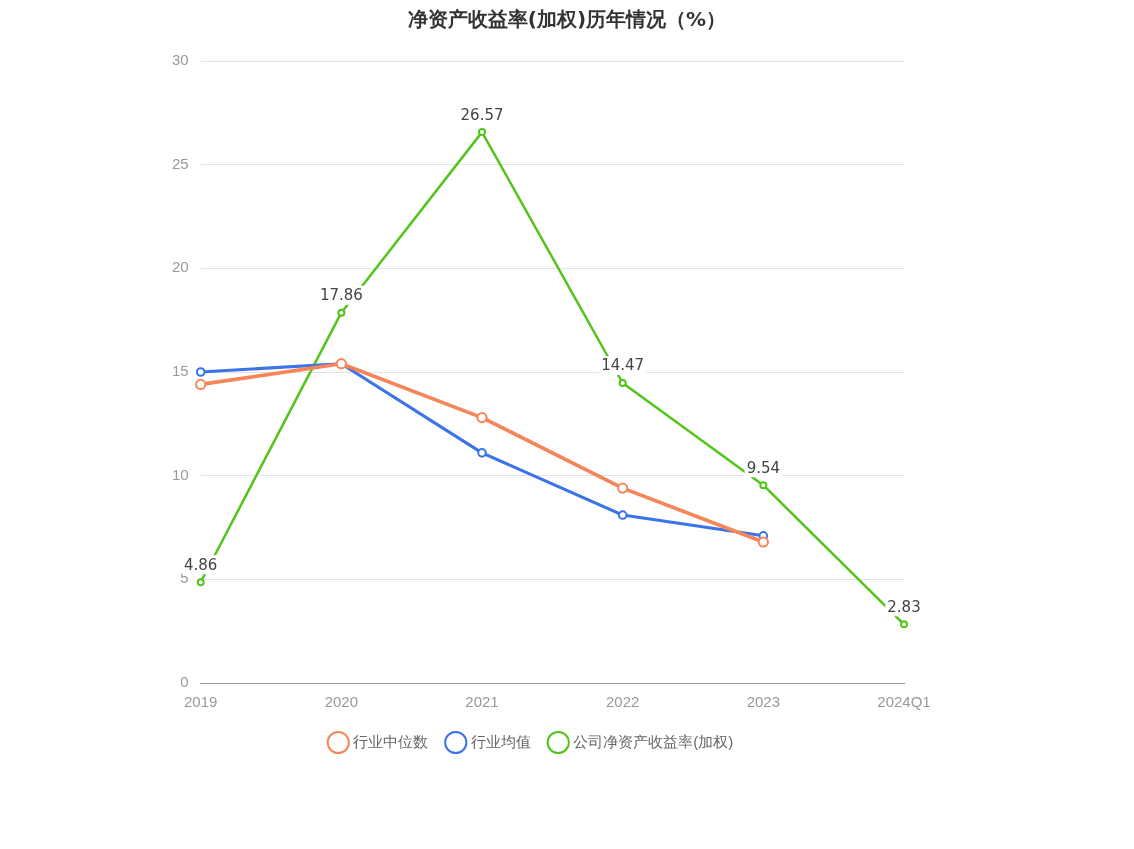  I want to click on data-label: 26.57, so click(482, 114).